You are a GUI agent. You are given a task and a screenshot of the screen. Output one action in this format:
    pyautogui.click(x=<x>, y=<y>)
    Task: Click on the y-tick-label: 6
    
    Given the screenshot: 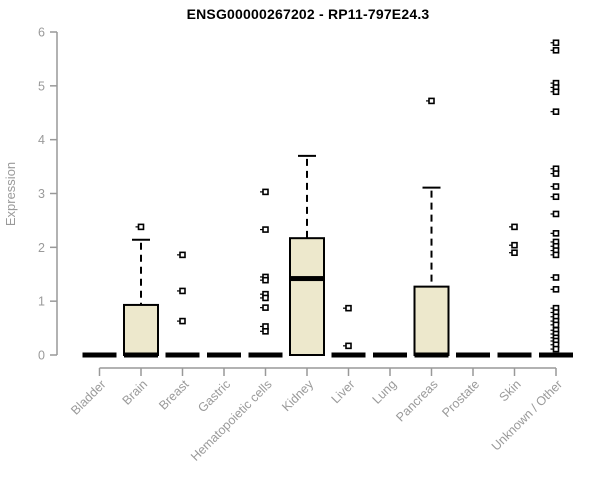 What is the action you would take?
    pyautogui.click(x=41, y=33)
    